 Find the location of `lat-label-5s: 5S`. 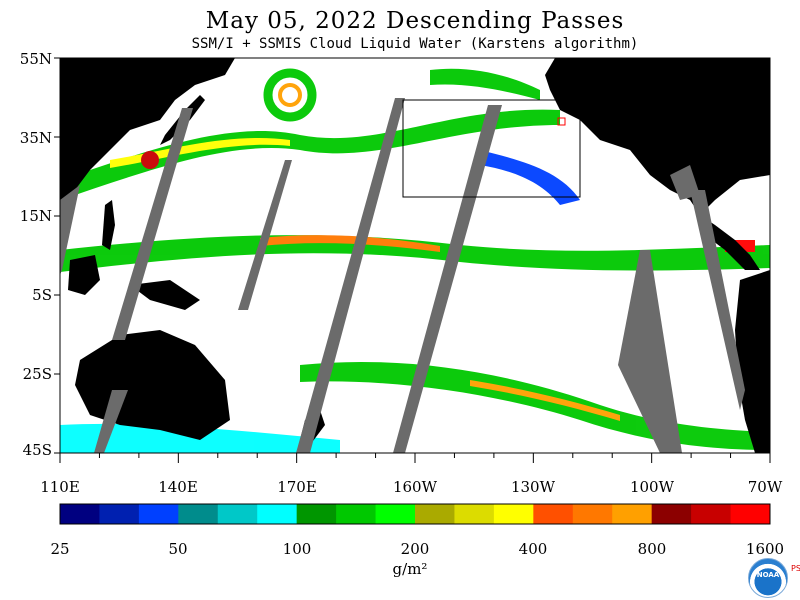

lat-label-5s: 5S is located at coordinates (42, 295).